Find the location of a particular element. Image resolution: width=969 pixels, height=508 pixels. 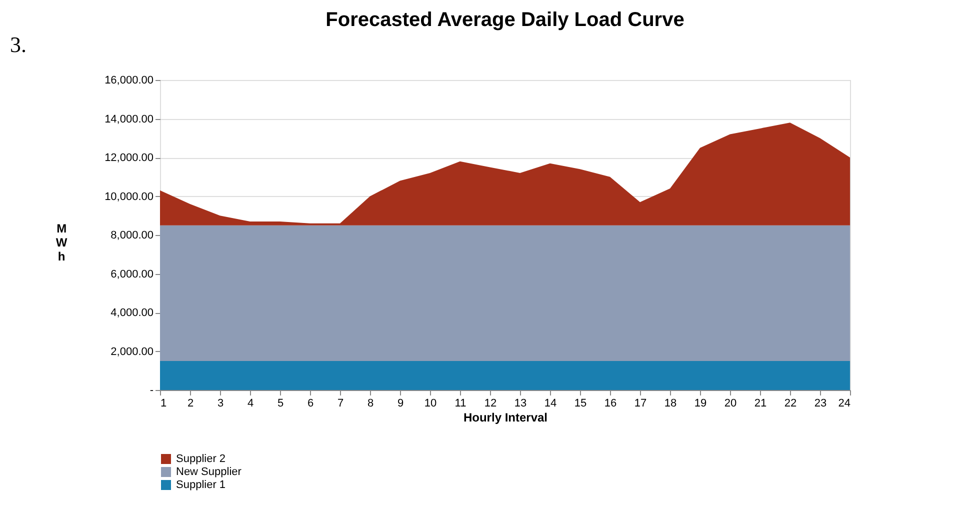

x-tick-label: 18 is located at coordinates (670, 404).